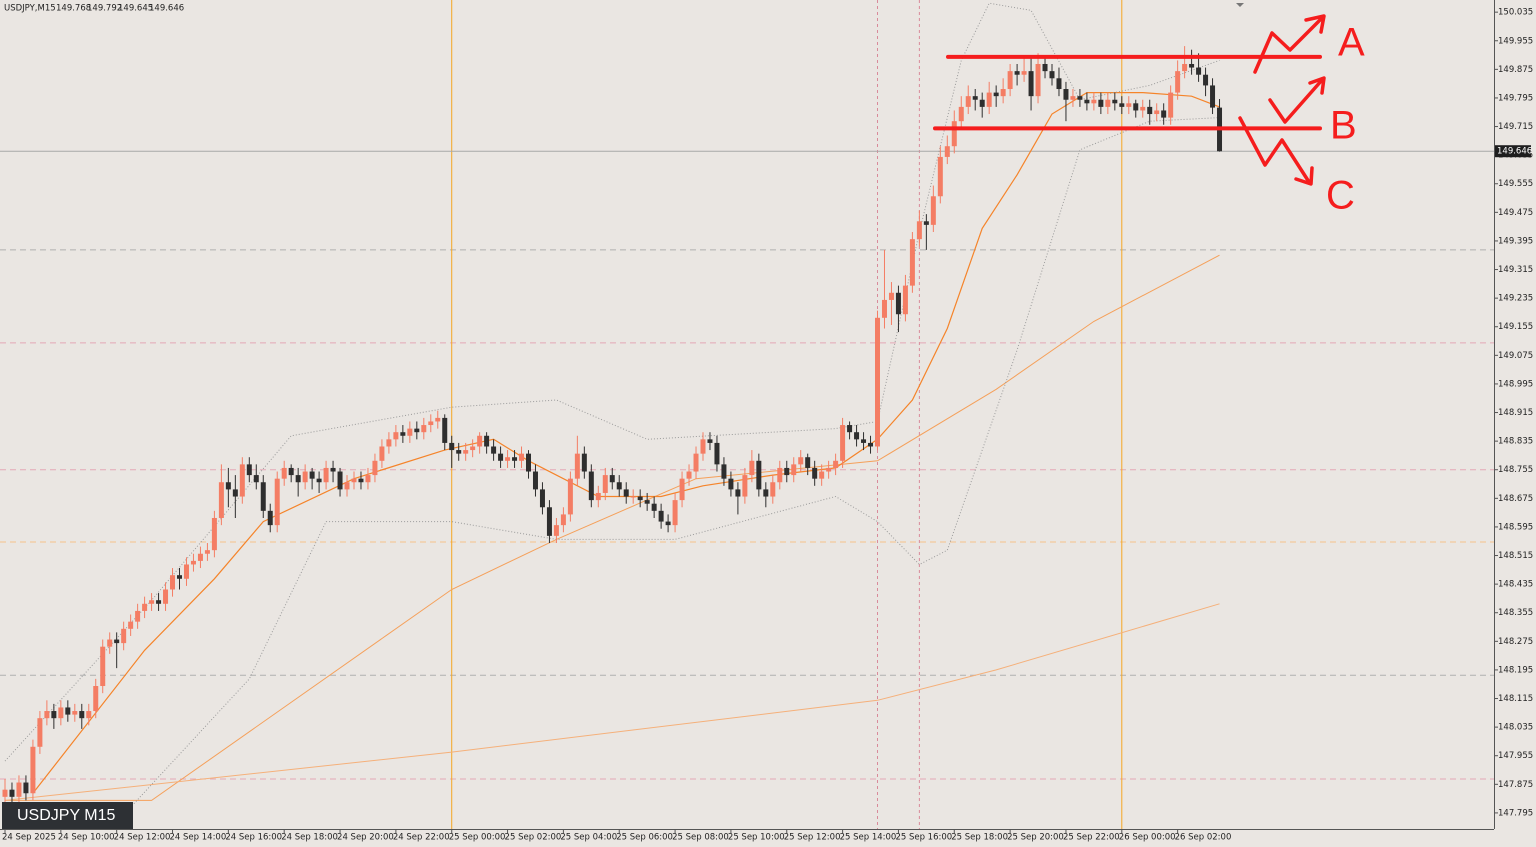  What do you see at coordinates (923, 838) in the screenshot?
I see `x-tick-label: 25 Sep 16:00` at bounding box center [923, 838].